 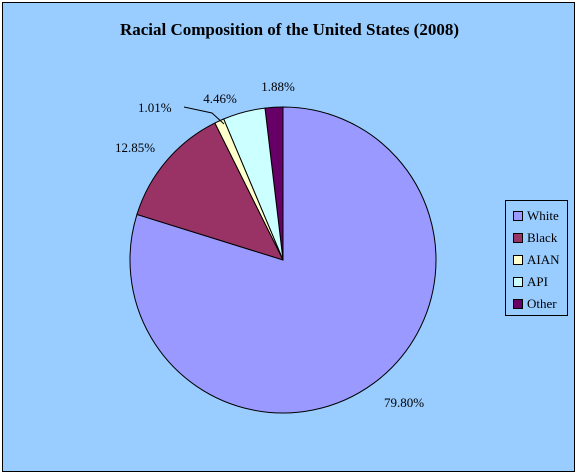 I want to click on leader-line, so click(x=204, y=115).